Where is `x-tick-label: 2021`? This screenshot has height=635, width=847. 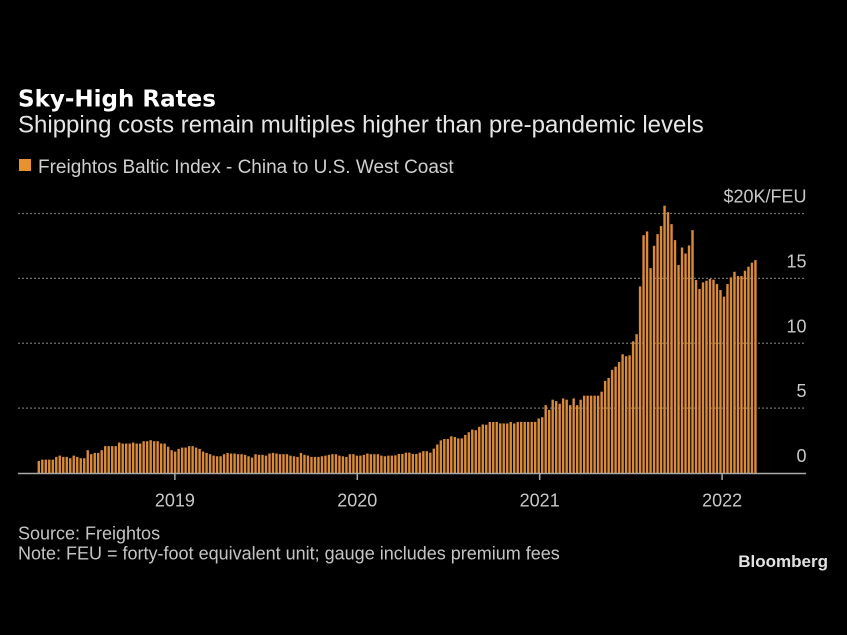 x-tick-label: 2021 is located at coordinates (540, 501).